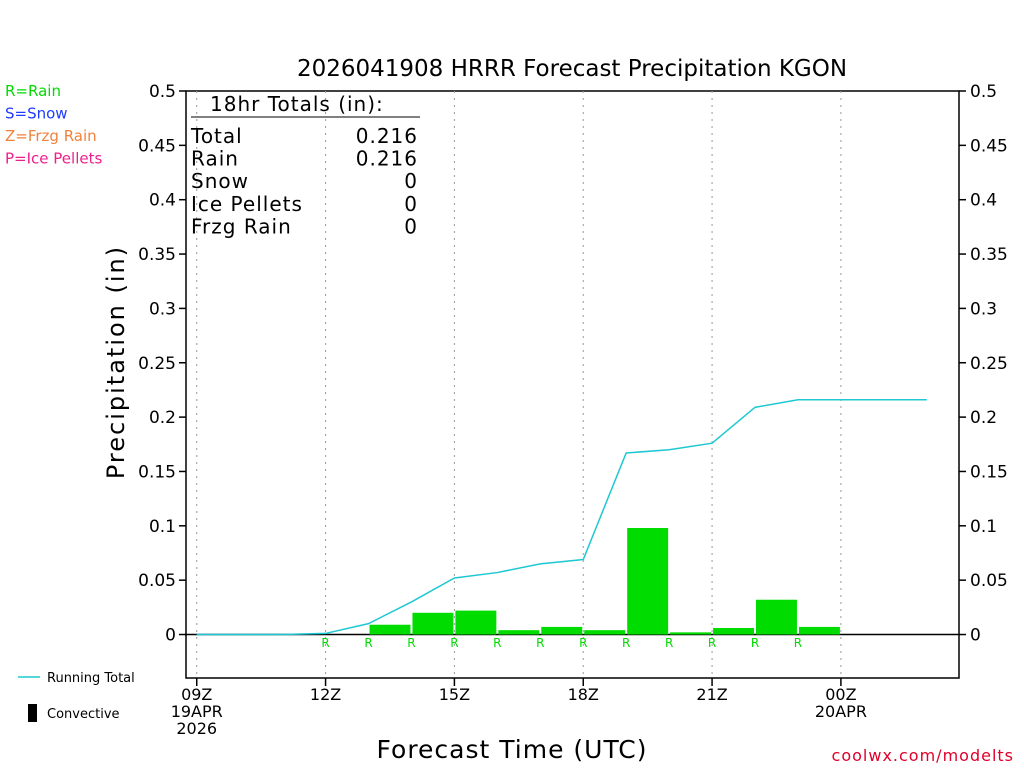 This screenshot has width=1024, height=768. I want to click on y-tick-label: 0.1, so click(162, 527).